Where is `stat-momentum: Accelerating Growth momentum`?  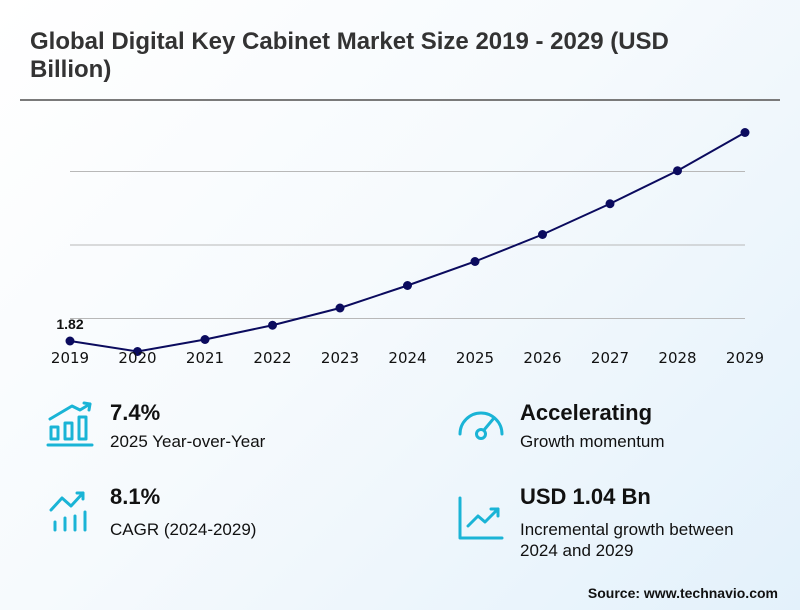
stat-momentum: Accelerating Growth momentum is located at coordinates (616, 428).